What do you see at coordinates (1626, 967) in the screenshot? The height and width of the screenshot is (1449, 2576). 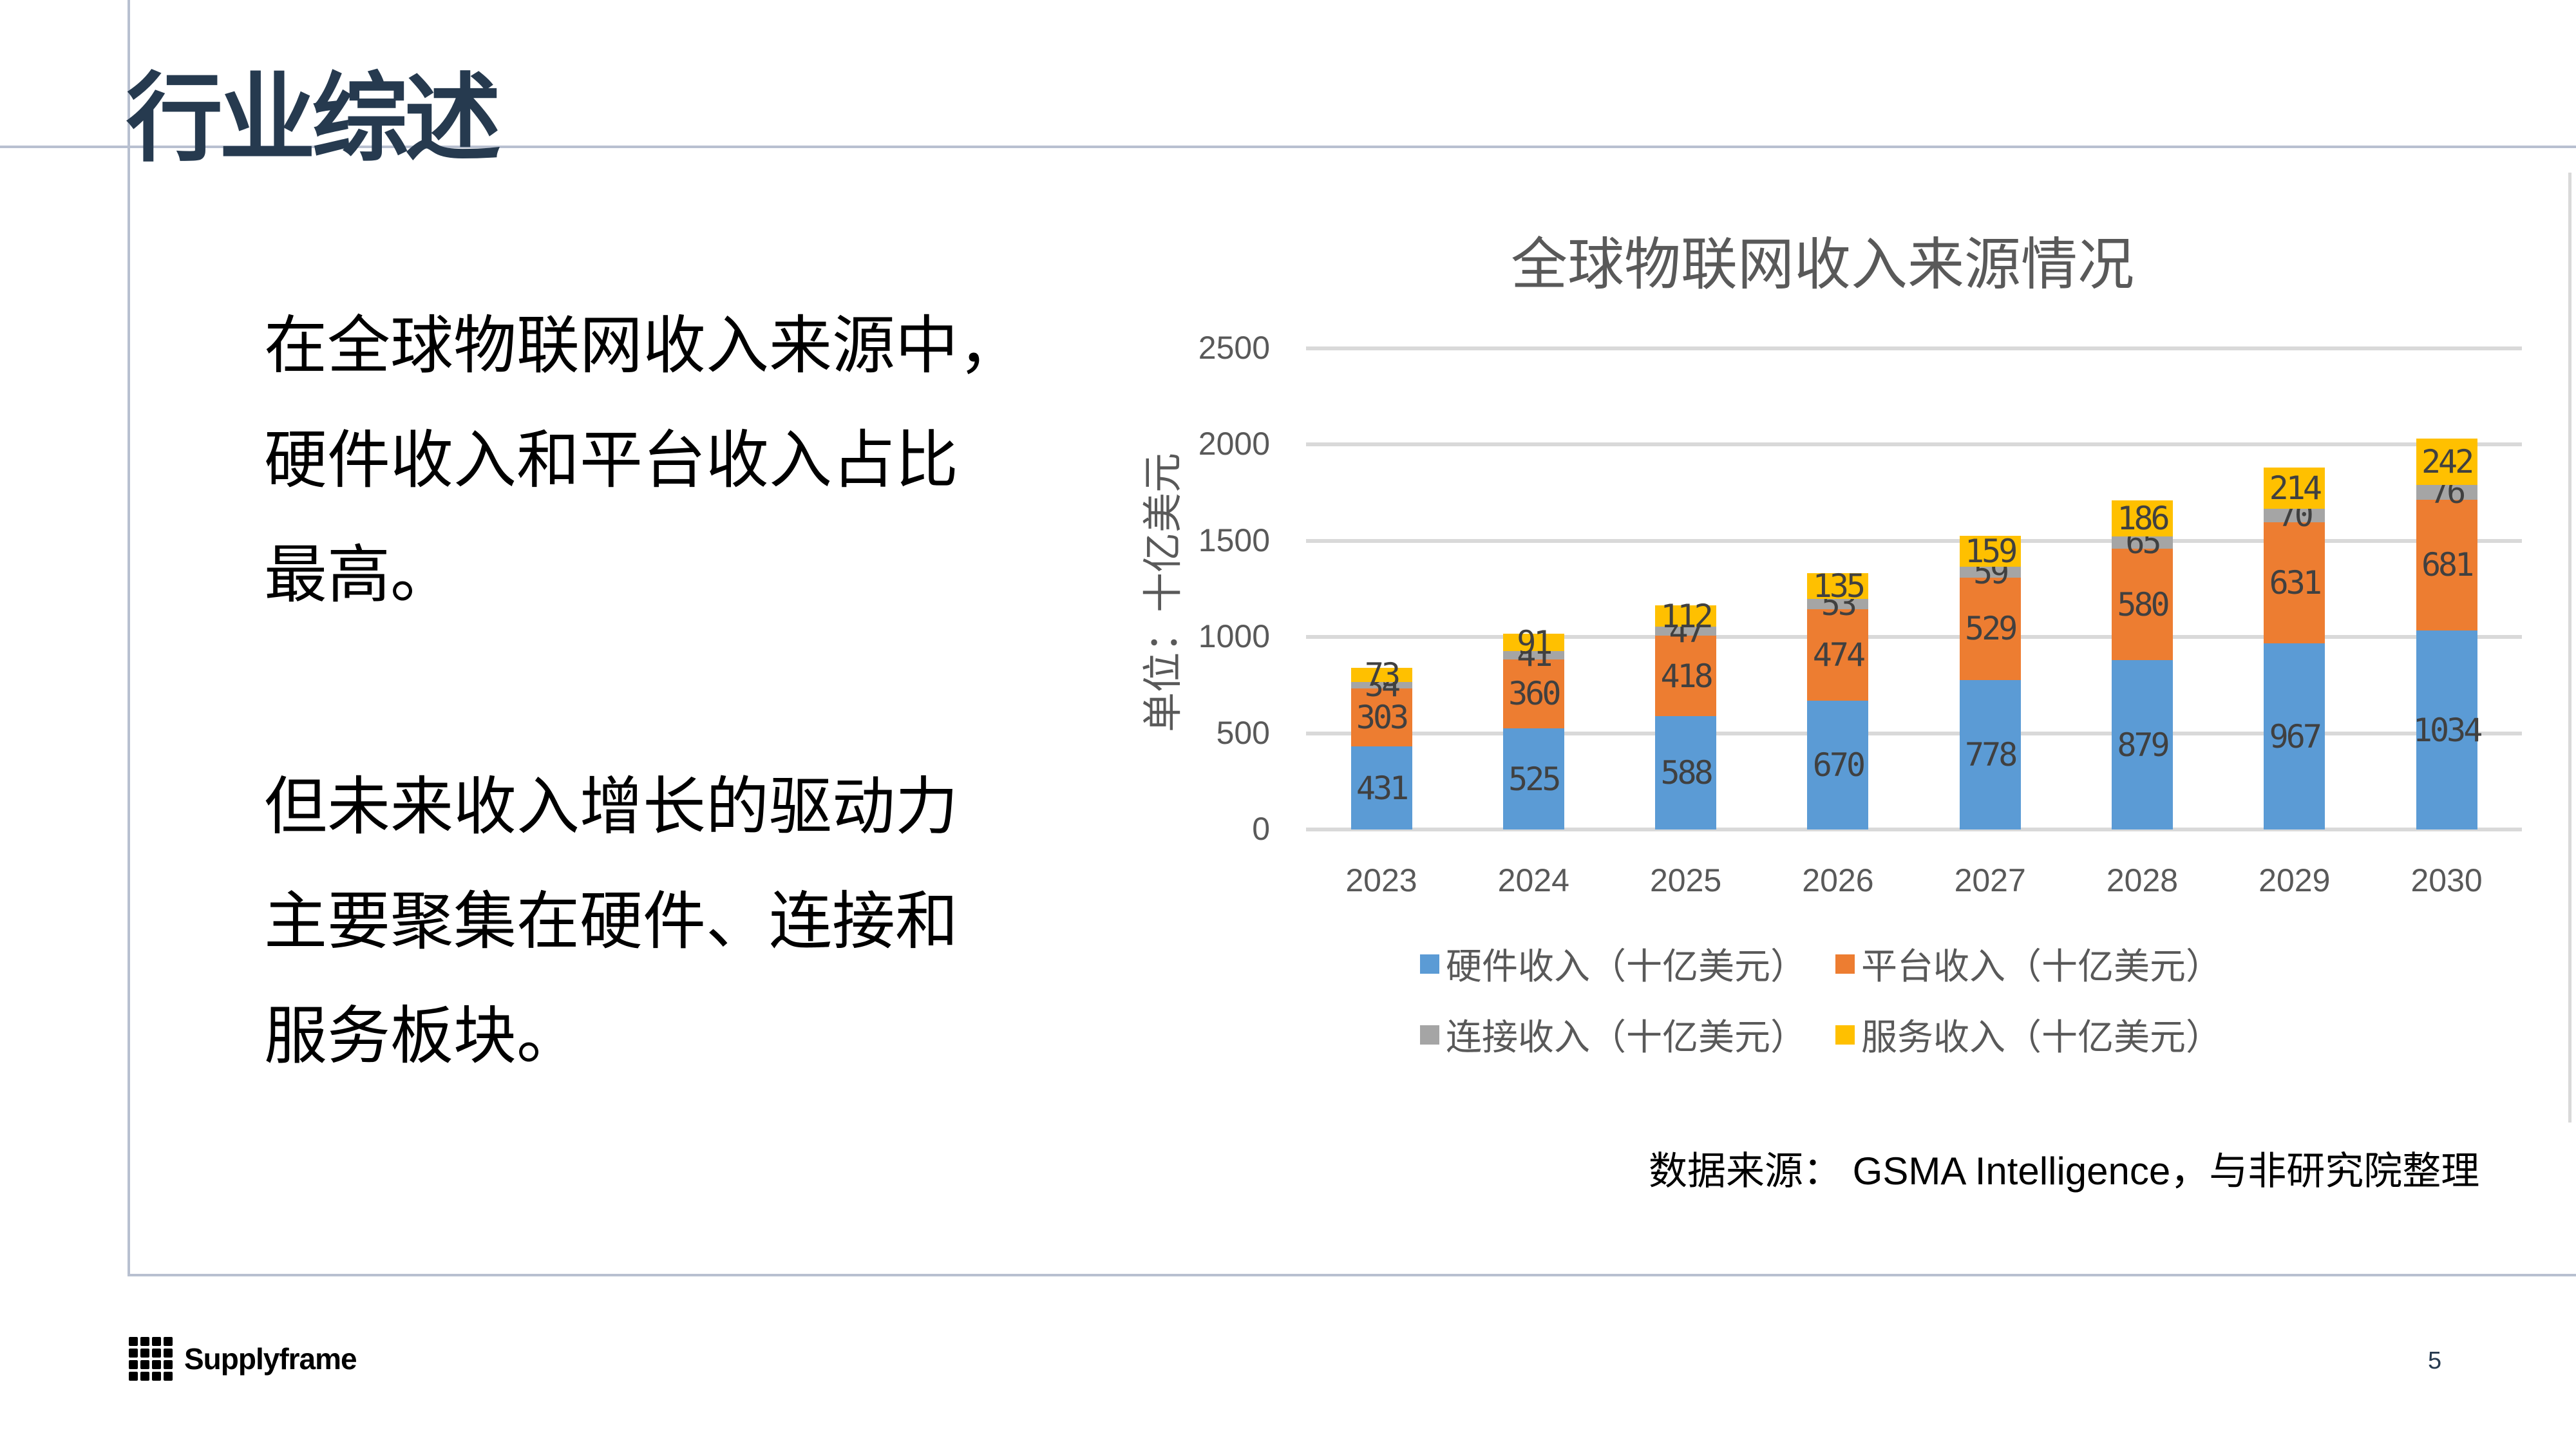 I see `legend-label: 硬件收入（十亿美元）` at bounding box center [1626, 967].